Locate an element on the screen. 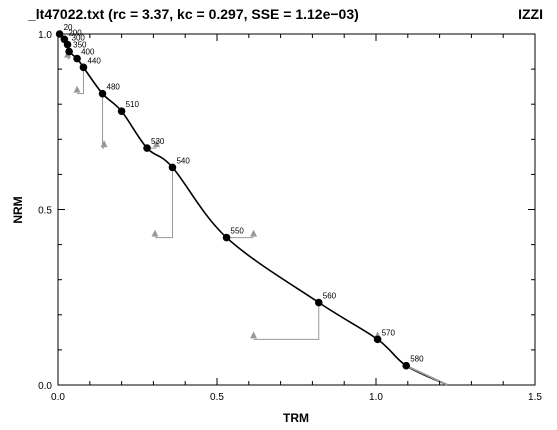  data-point-label: 400 is located at coordinates (88, 52).